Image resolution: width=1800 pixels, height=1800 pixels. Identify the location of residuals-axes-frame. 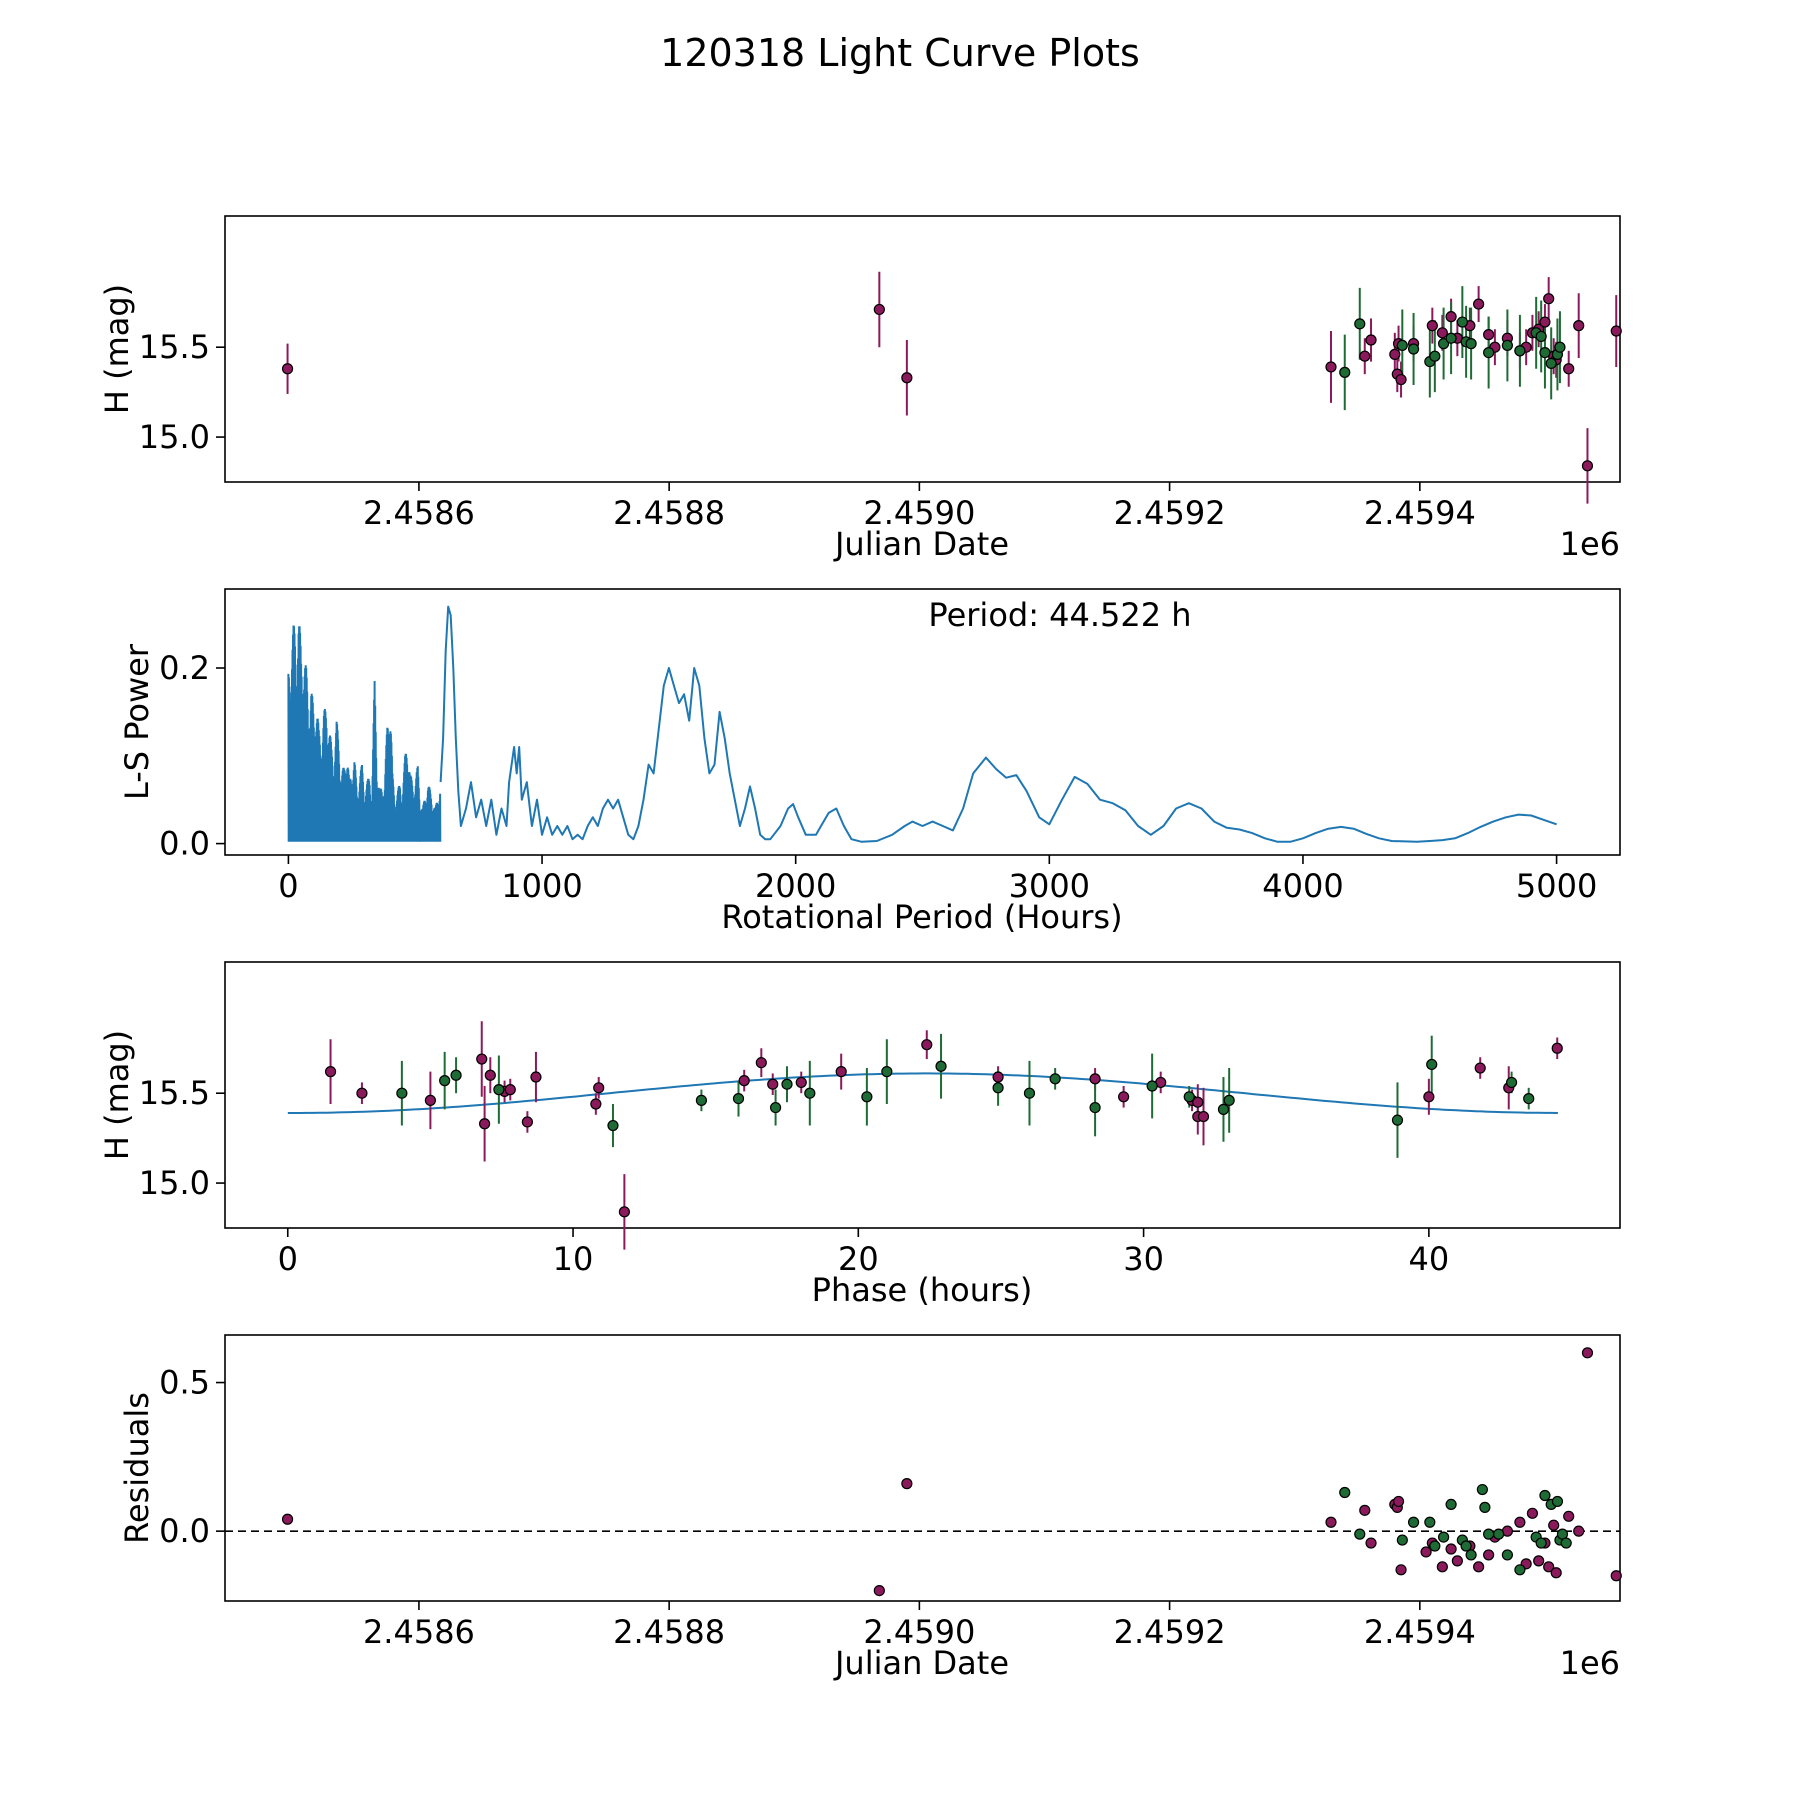
(922, 1468).